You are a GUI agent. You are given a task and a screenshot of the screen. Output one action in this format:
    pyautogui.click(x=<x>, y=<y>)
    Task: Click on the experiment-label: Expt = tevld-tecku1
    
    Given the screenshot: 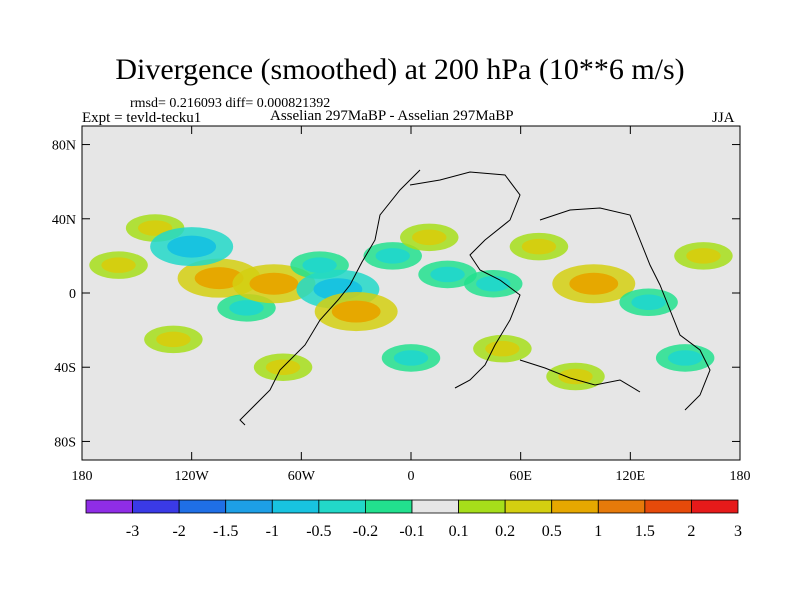 What is the action you would take?
    pyautogui.click(x=142, y=118)
    